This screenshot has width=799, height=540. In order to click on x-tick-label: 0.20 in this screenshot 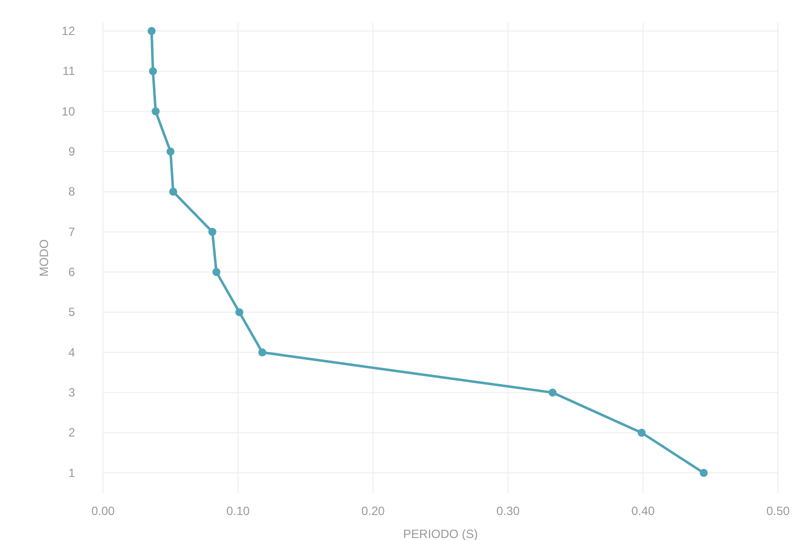, I will do `click(373, 511)`.